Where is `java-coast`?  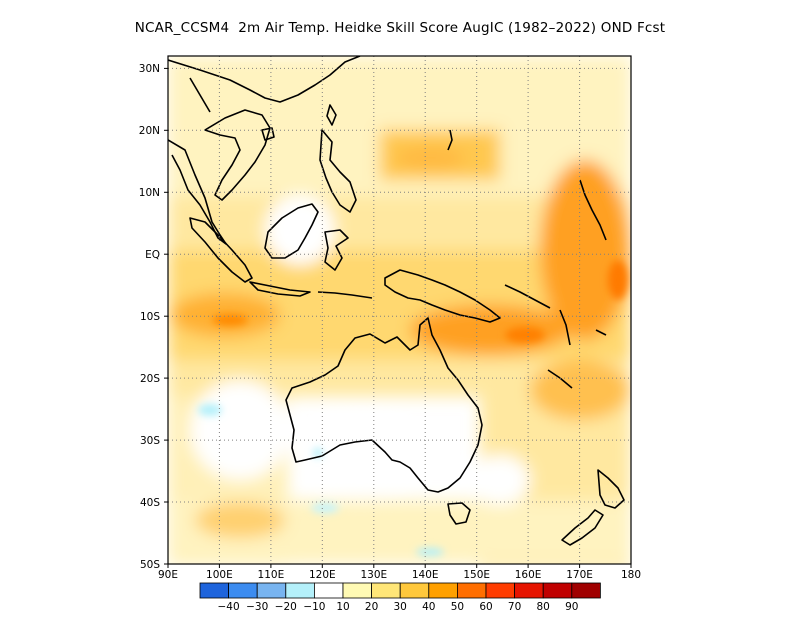 java-coast is located at coordinates (280, 289).